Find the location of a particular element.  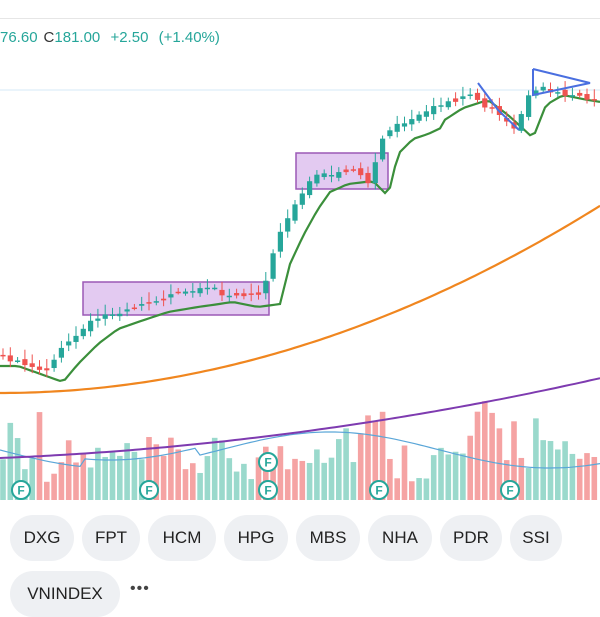

ticker-chip-nha: NHA is located at coordinates (400, 538).